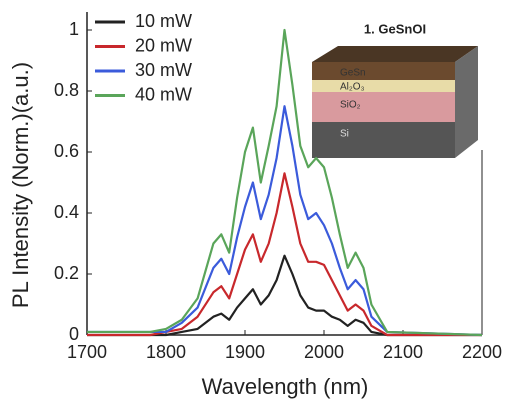  I want to click on y-tick-label: 0.2, so click(66, 273).